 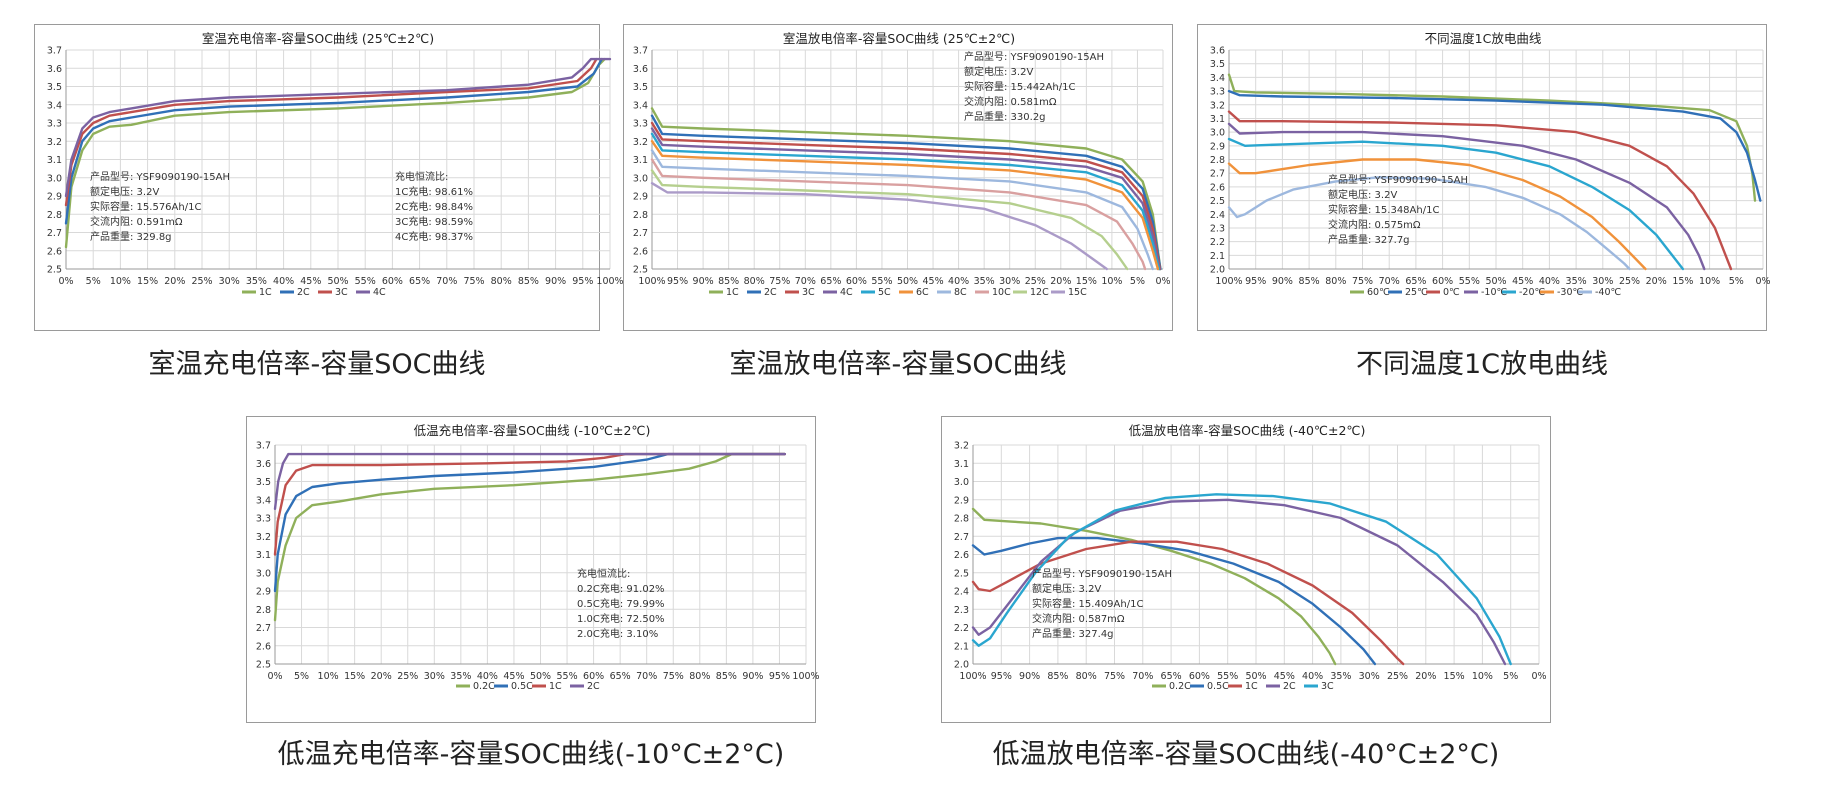 I want to click on x-tick-label: 85%, so click(x=528, y=281).